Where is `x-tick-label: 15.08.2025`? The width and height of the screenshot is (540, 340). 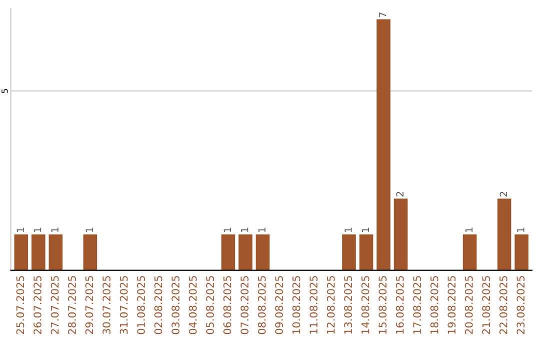 x-tick-label: 15.08.2025 is located at coordinates (382, 305).